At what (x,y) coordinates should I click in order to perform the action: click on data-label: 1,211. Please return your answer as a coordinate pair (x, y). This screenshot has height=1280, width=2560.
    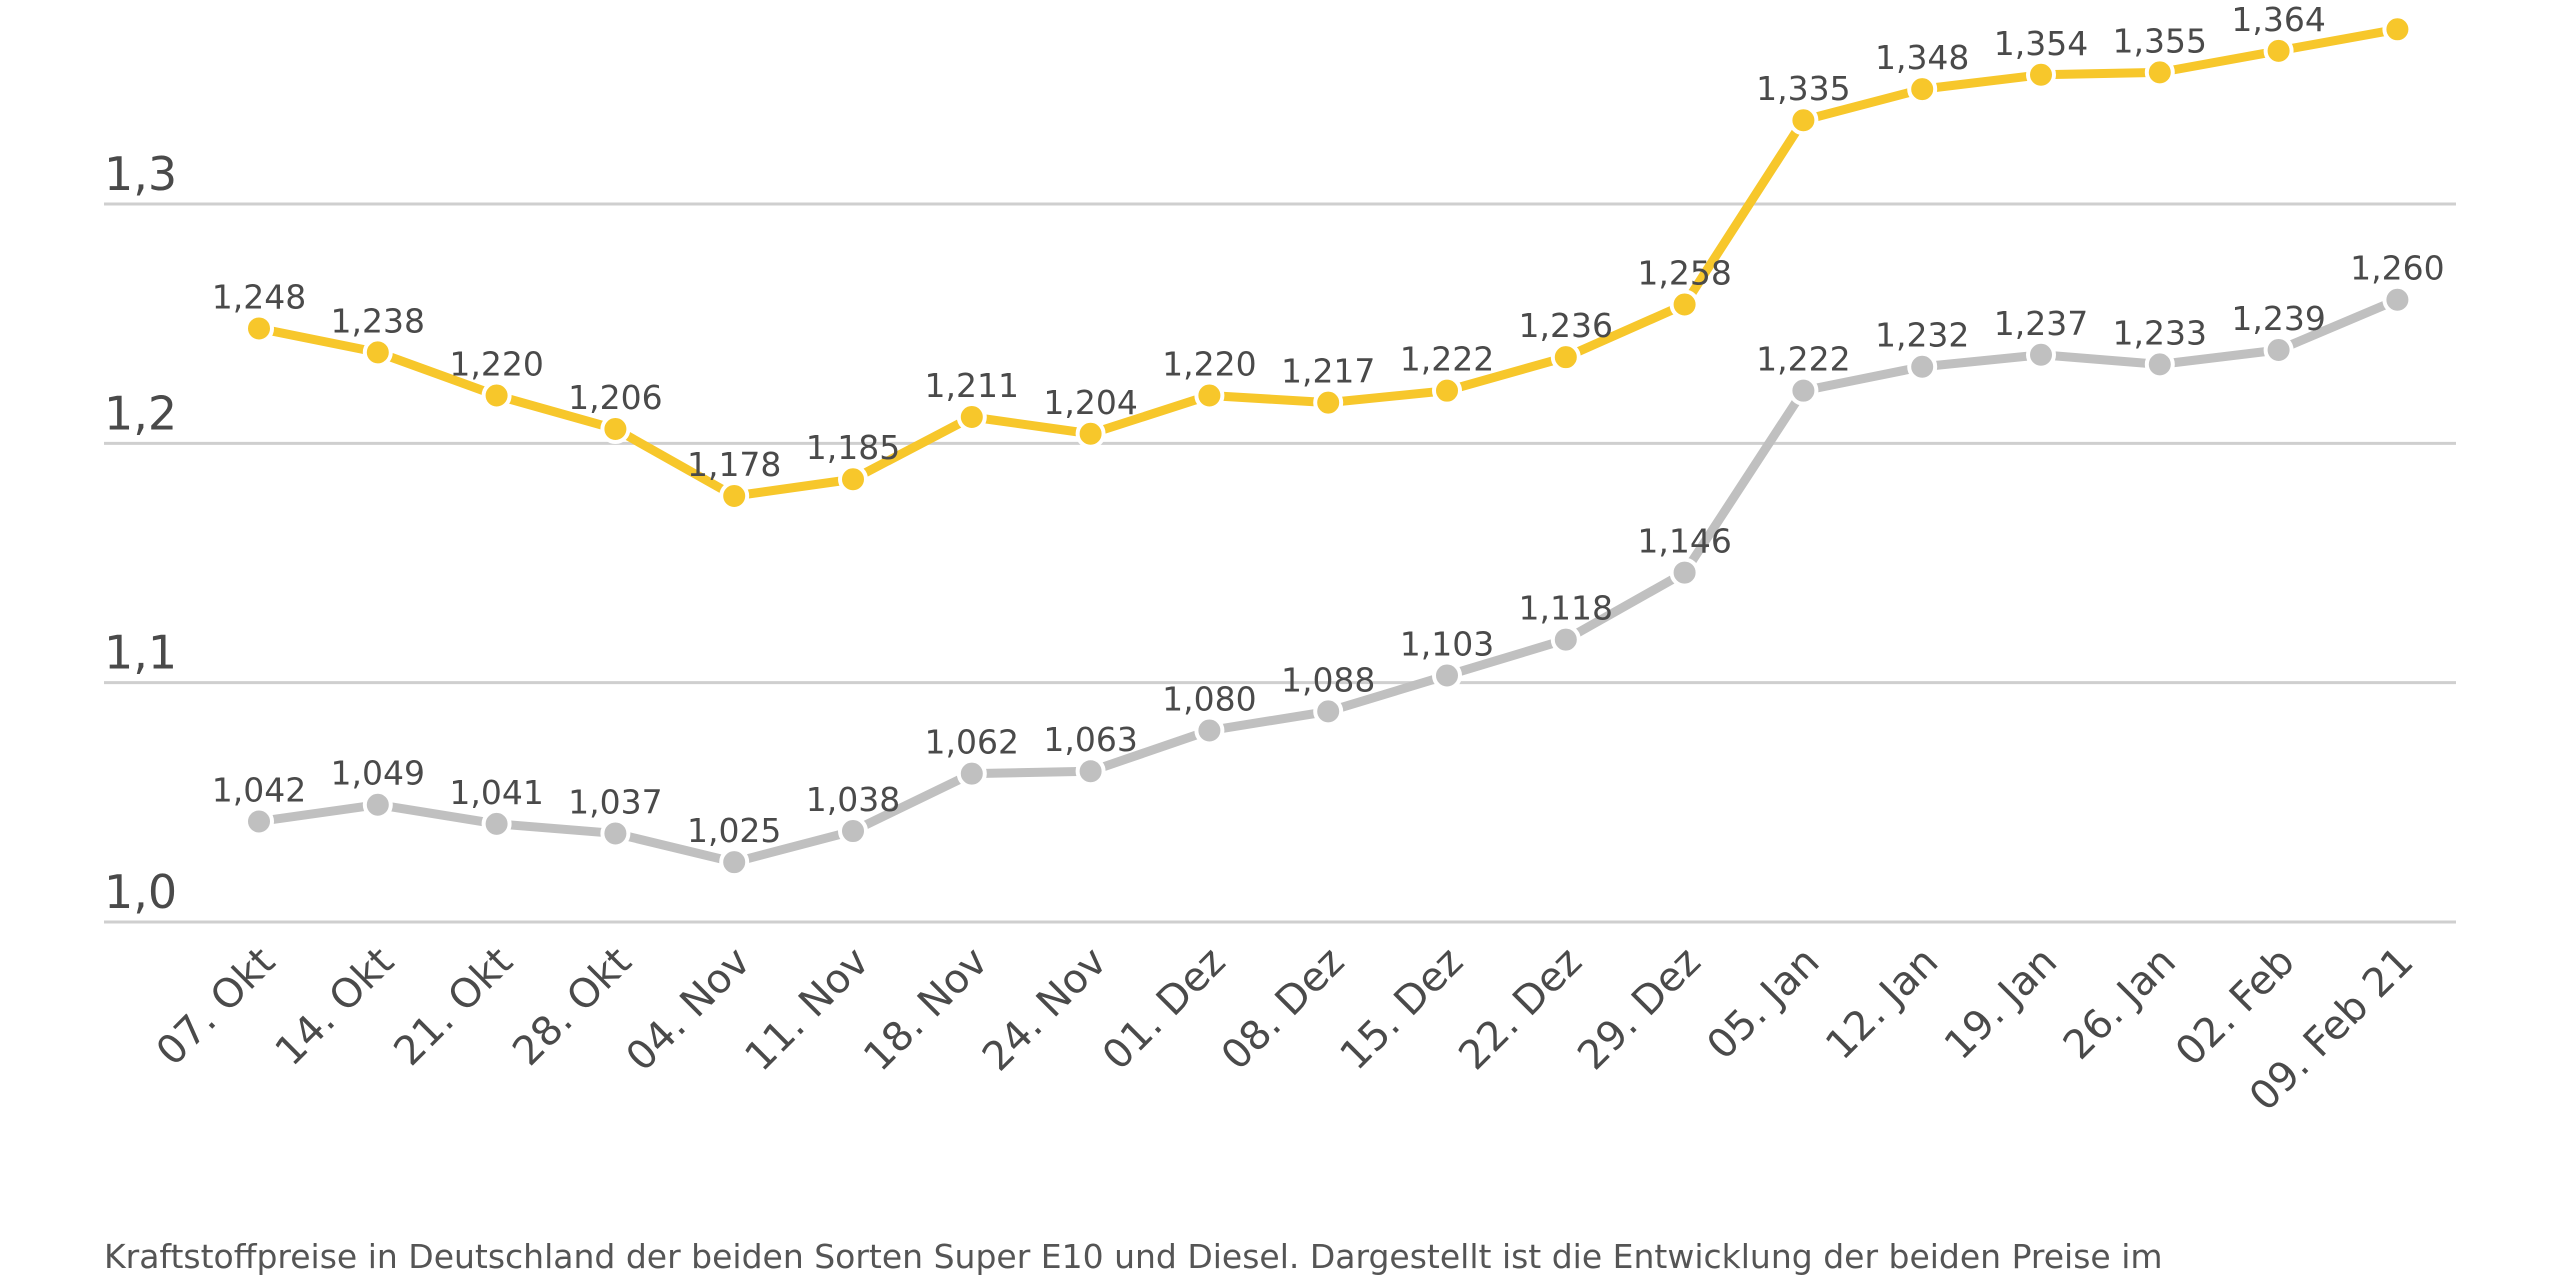
    Looking at the image, I should click on (972, 385).